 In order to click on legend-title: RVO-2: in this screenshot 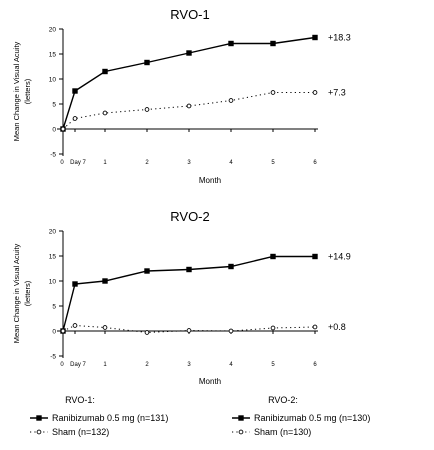, I will do `click(283, 400)`.